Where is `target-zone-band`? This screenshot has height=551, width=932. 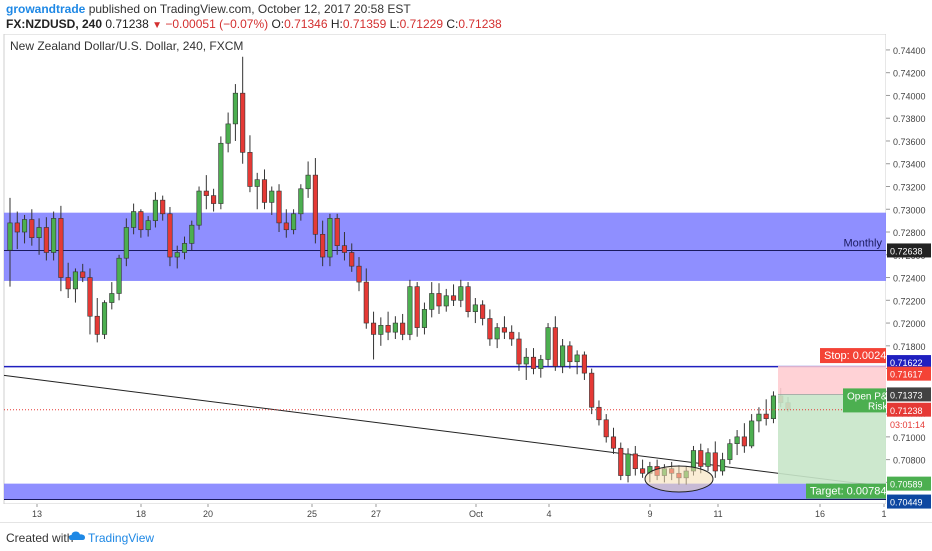 target-zone-band is located at coordinates (445, 491).